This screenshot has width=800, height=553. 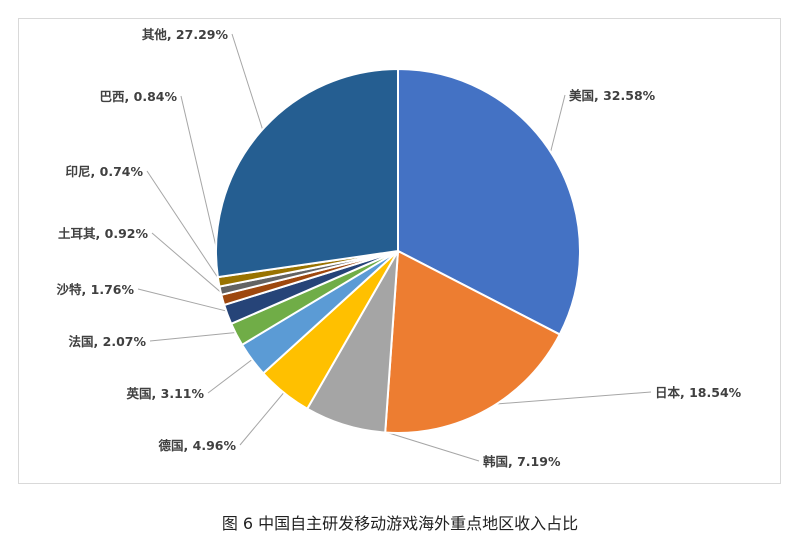 What do you see at coordinates (103, 233) in the screenshot?
I see `slice-label-8: 土耳其, 0.92%` at bounding box center [103, 233].